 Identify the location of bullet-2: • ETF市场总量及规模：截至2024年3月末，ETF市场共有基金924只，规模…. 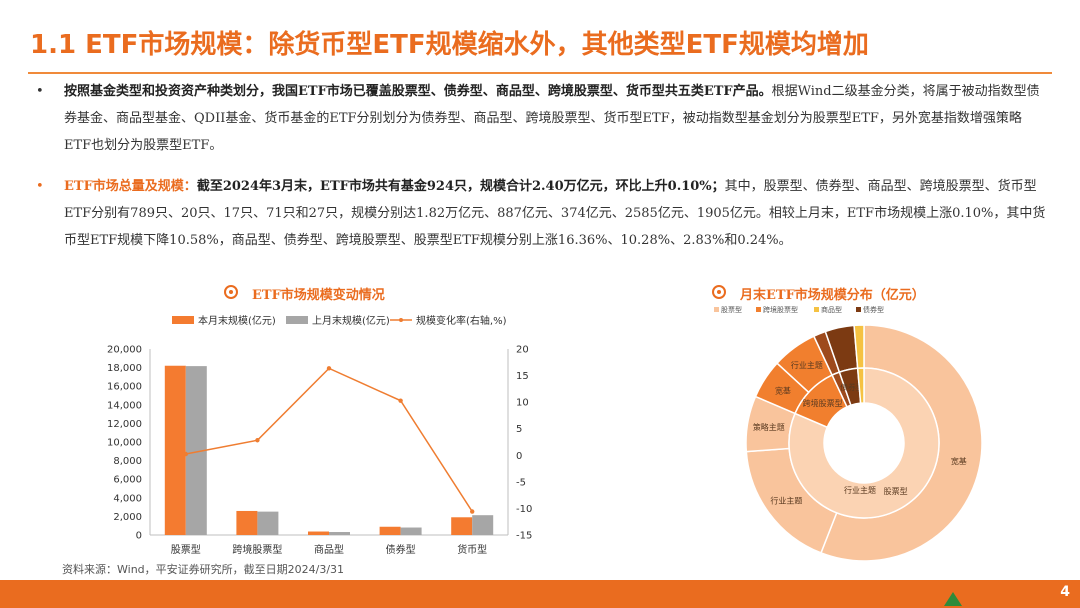
(541, 213).